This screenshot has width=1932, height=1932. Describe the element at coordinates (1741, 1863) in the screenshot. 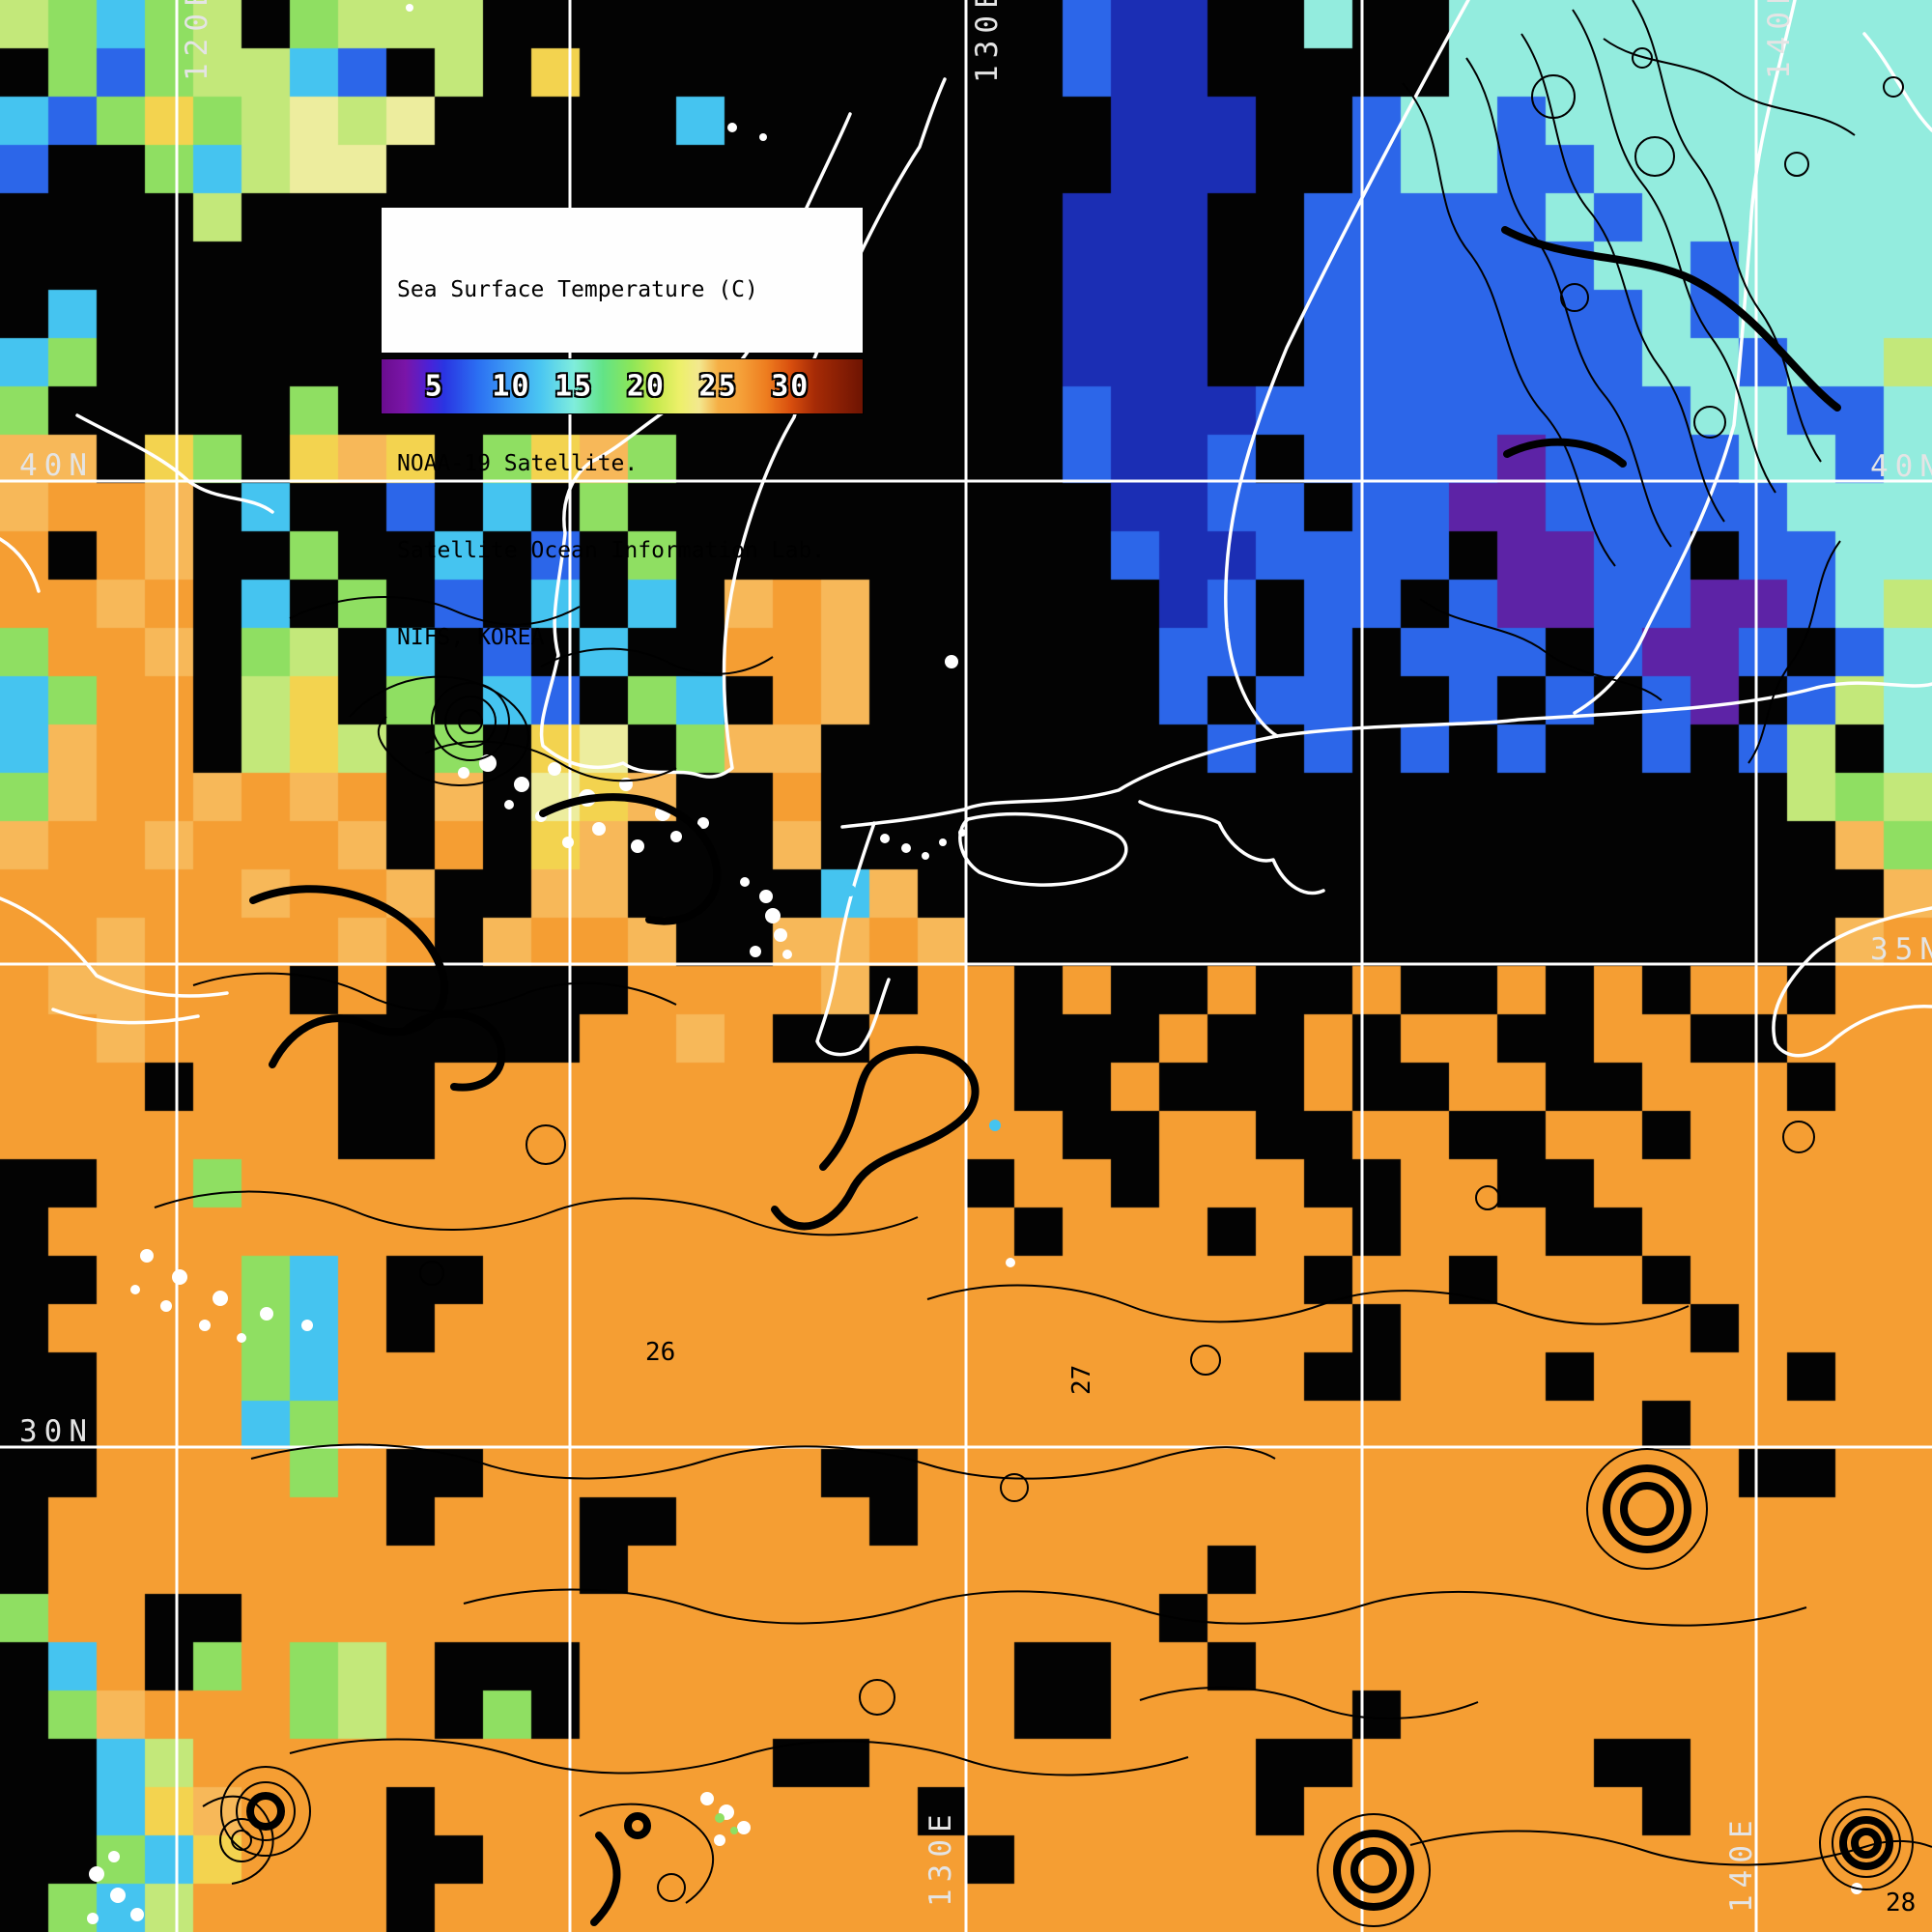

I see `geo-label: 140E` at that location.